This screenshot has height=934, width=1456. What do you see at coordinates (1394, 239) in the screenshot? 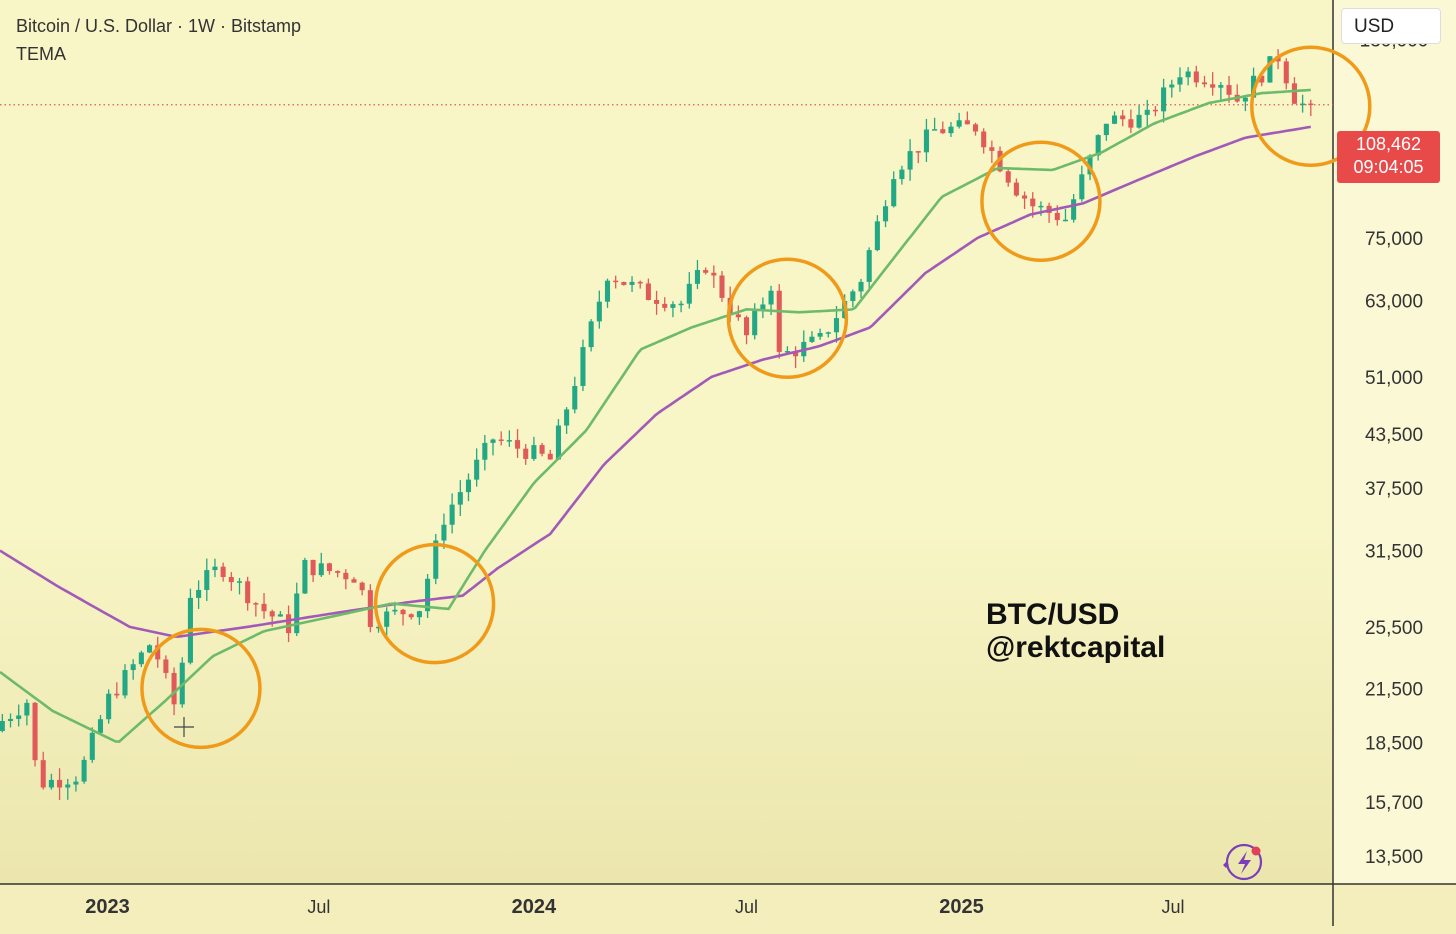
I see `price-tick-label: 75,000` at bounding box center [1394, 239].